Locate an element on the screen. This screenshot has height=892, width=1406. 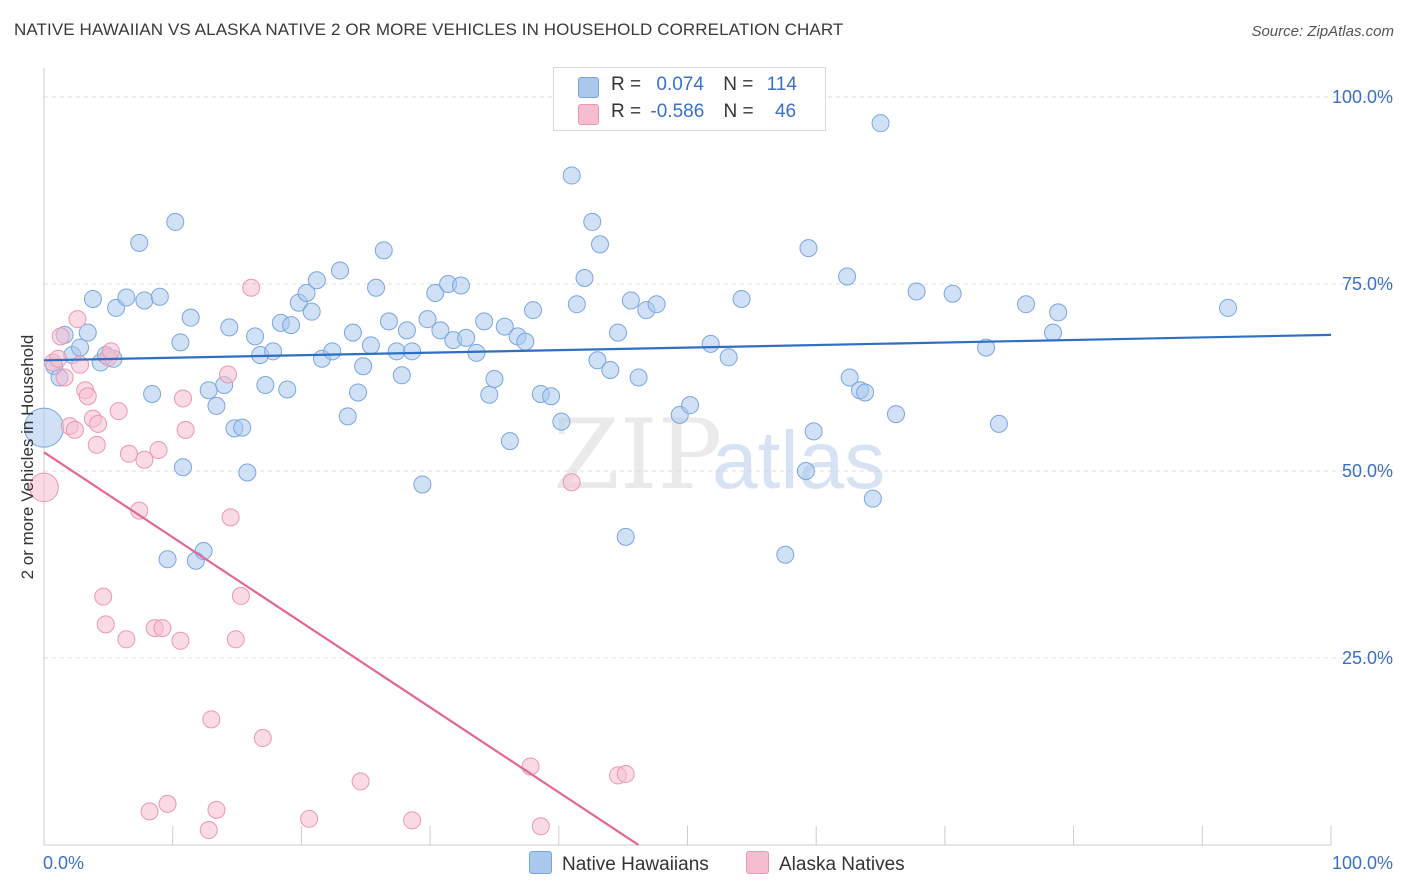
legend-r-label: R = is located at coordinates (626, 111).